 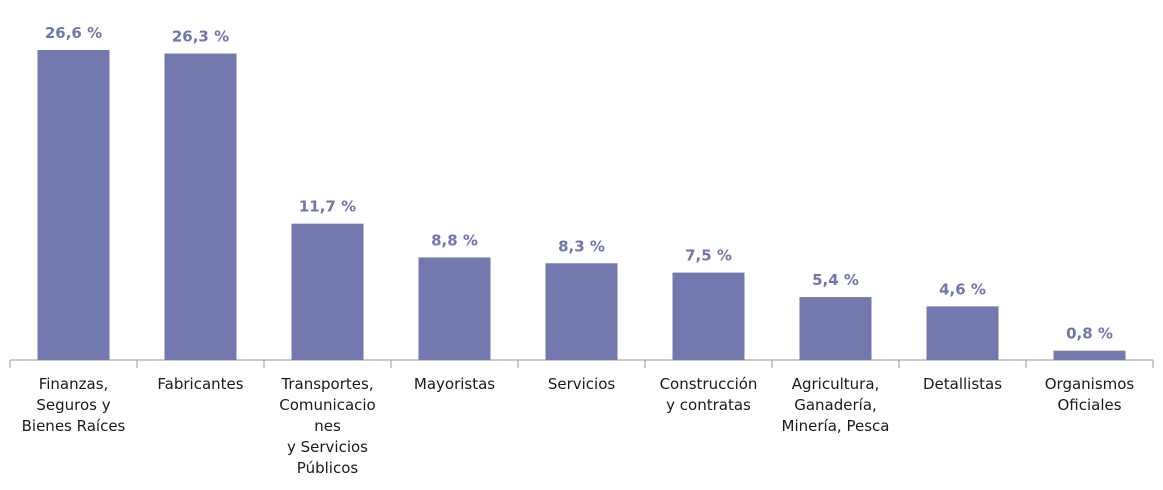 I want to click on value-label: 26,6 %, so click(x=73, y=33).